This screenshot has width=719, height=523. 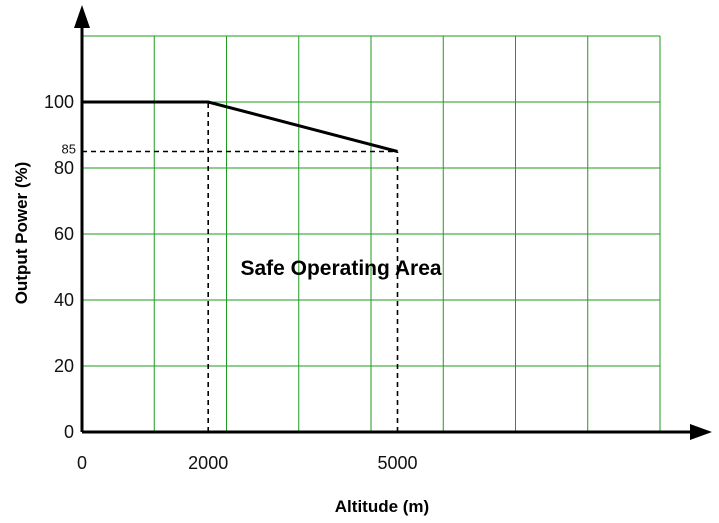 I want to click on y-tick-label: 80, so click(x=64, y=168).